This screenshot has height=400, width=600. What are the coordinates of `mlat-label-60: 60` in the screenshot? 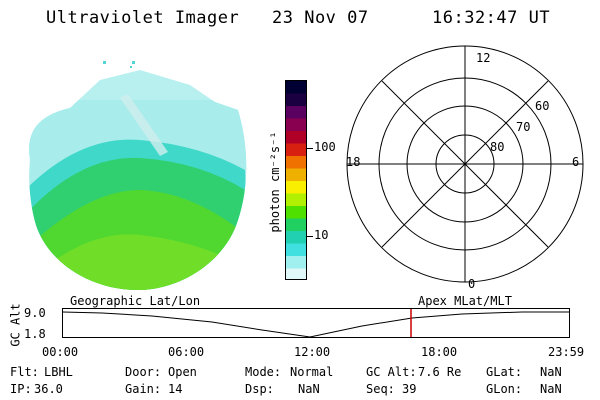 It's located at (542, 106).